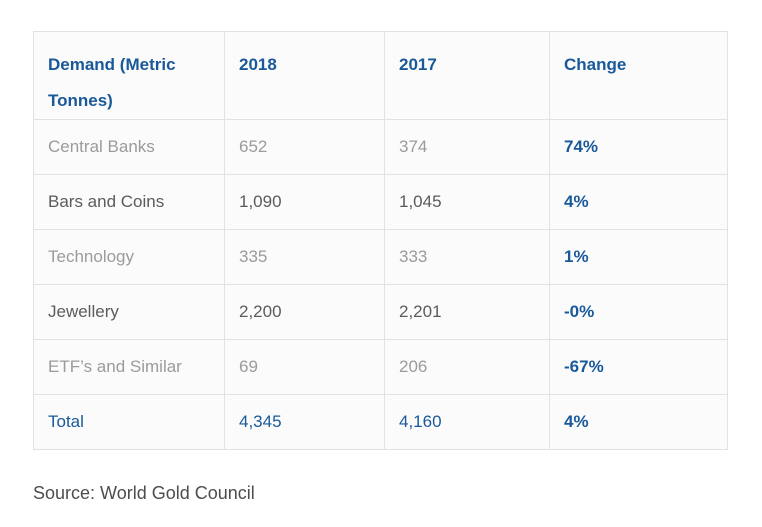 This screenshot has height=527, width=762. What do you see at coordinates (304, 147) in the screenshot?
I see `y2018-cell: 652` at bounding box center [304, 147].